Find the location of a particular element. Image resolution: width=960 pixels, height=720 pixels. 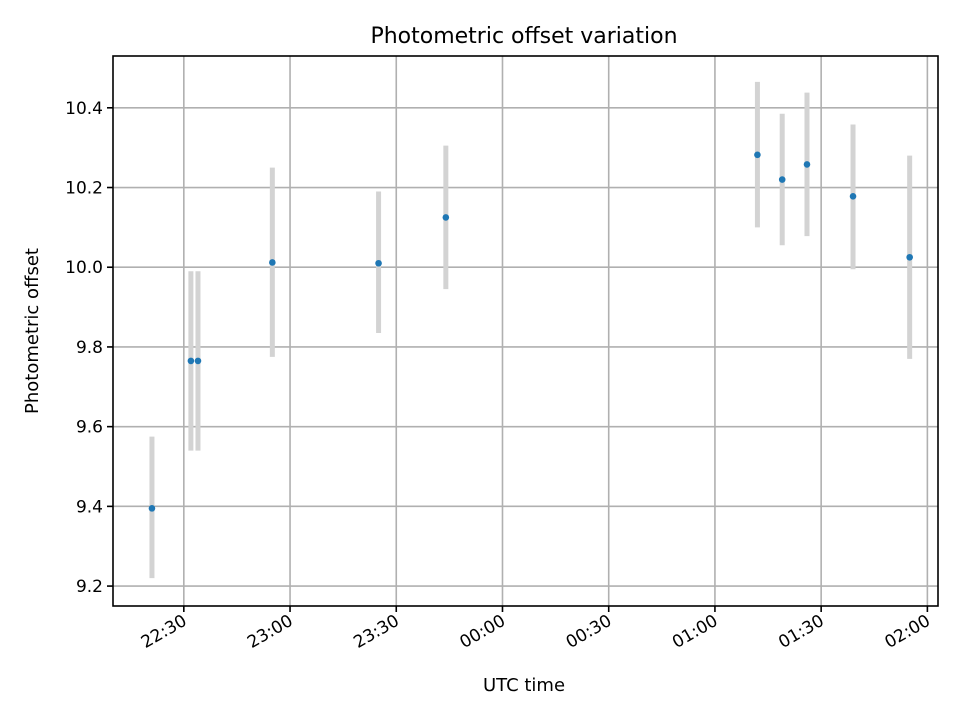

y-tick-label: 10.0 is located at coordinates (84, 268).